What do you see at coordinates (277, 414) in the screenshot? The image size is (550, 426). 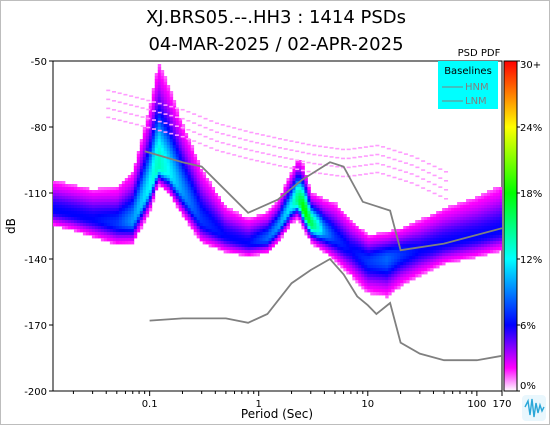 I see `x-axis-label: Period (Sec)` at bounding box center [277, 414].